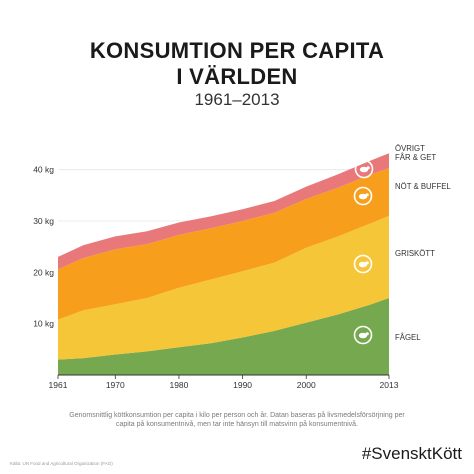  I want to click on x-tick-label: 2013, so click(389, 385).